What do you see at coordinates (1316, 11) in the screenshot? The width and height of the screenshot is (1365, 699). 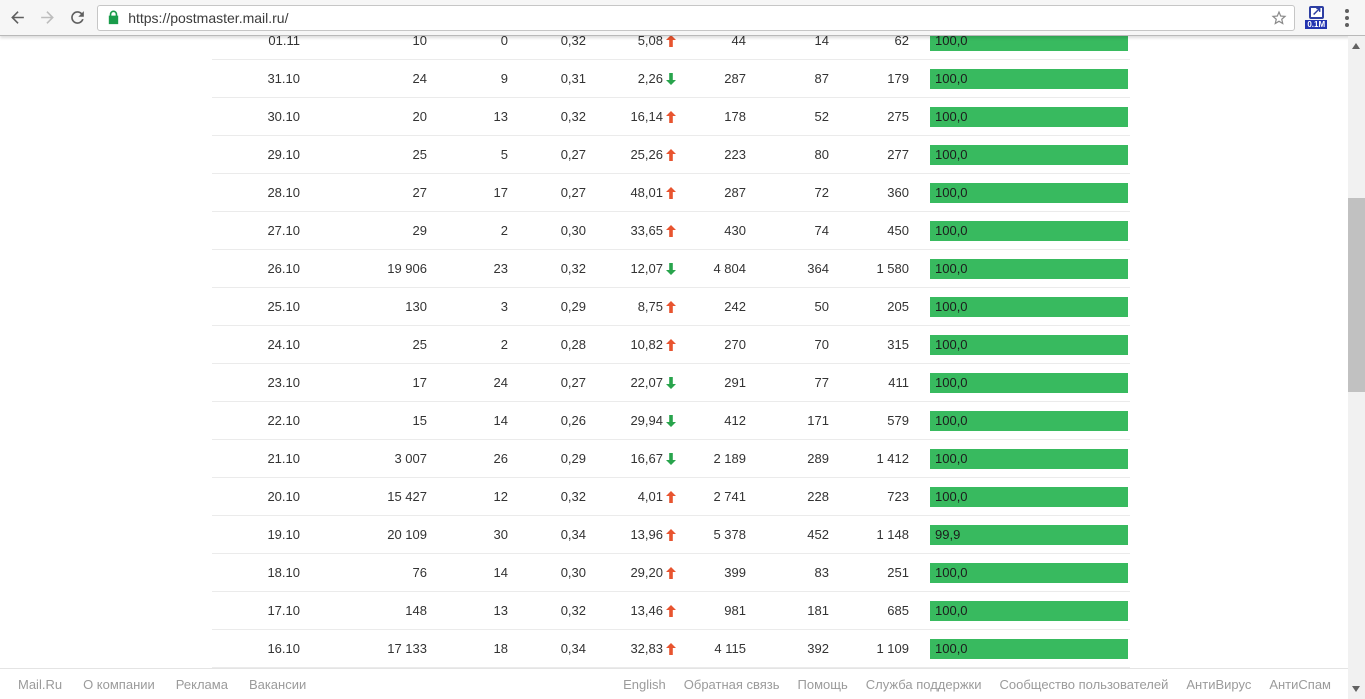 I see `traffic-counter-icon` at bounding box center [1316, 11].